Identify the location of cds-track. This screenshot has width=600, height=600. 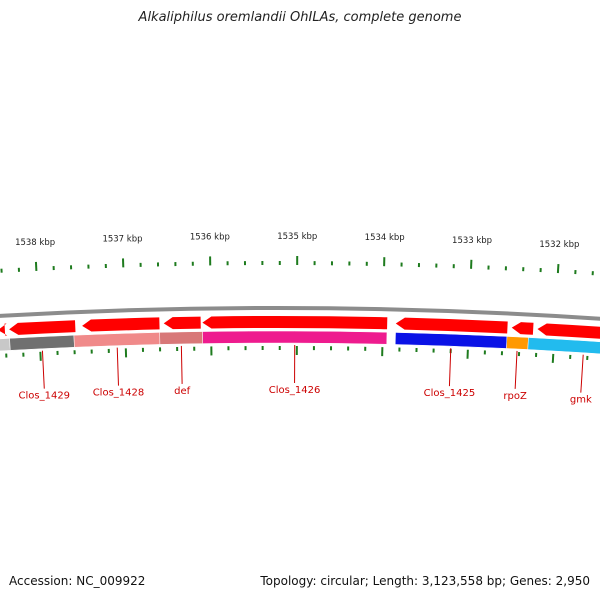
(300, 327).